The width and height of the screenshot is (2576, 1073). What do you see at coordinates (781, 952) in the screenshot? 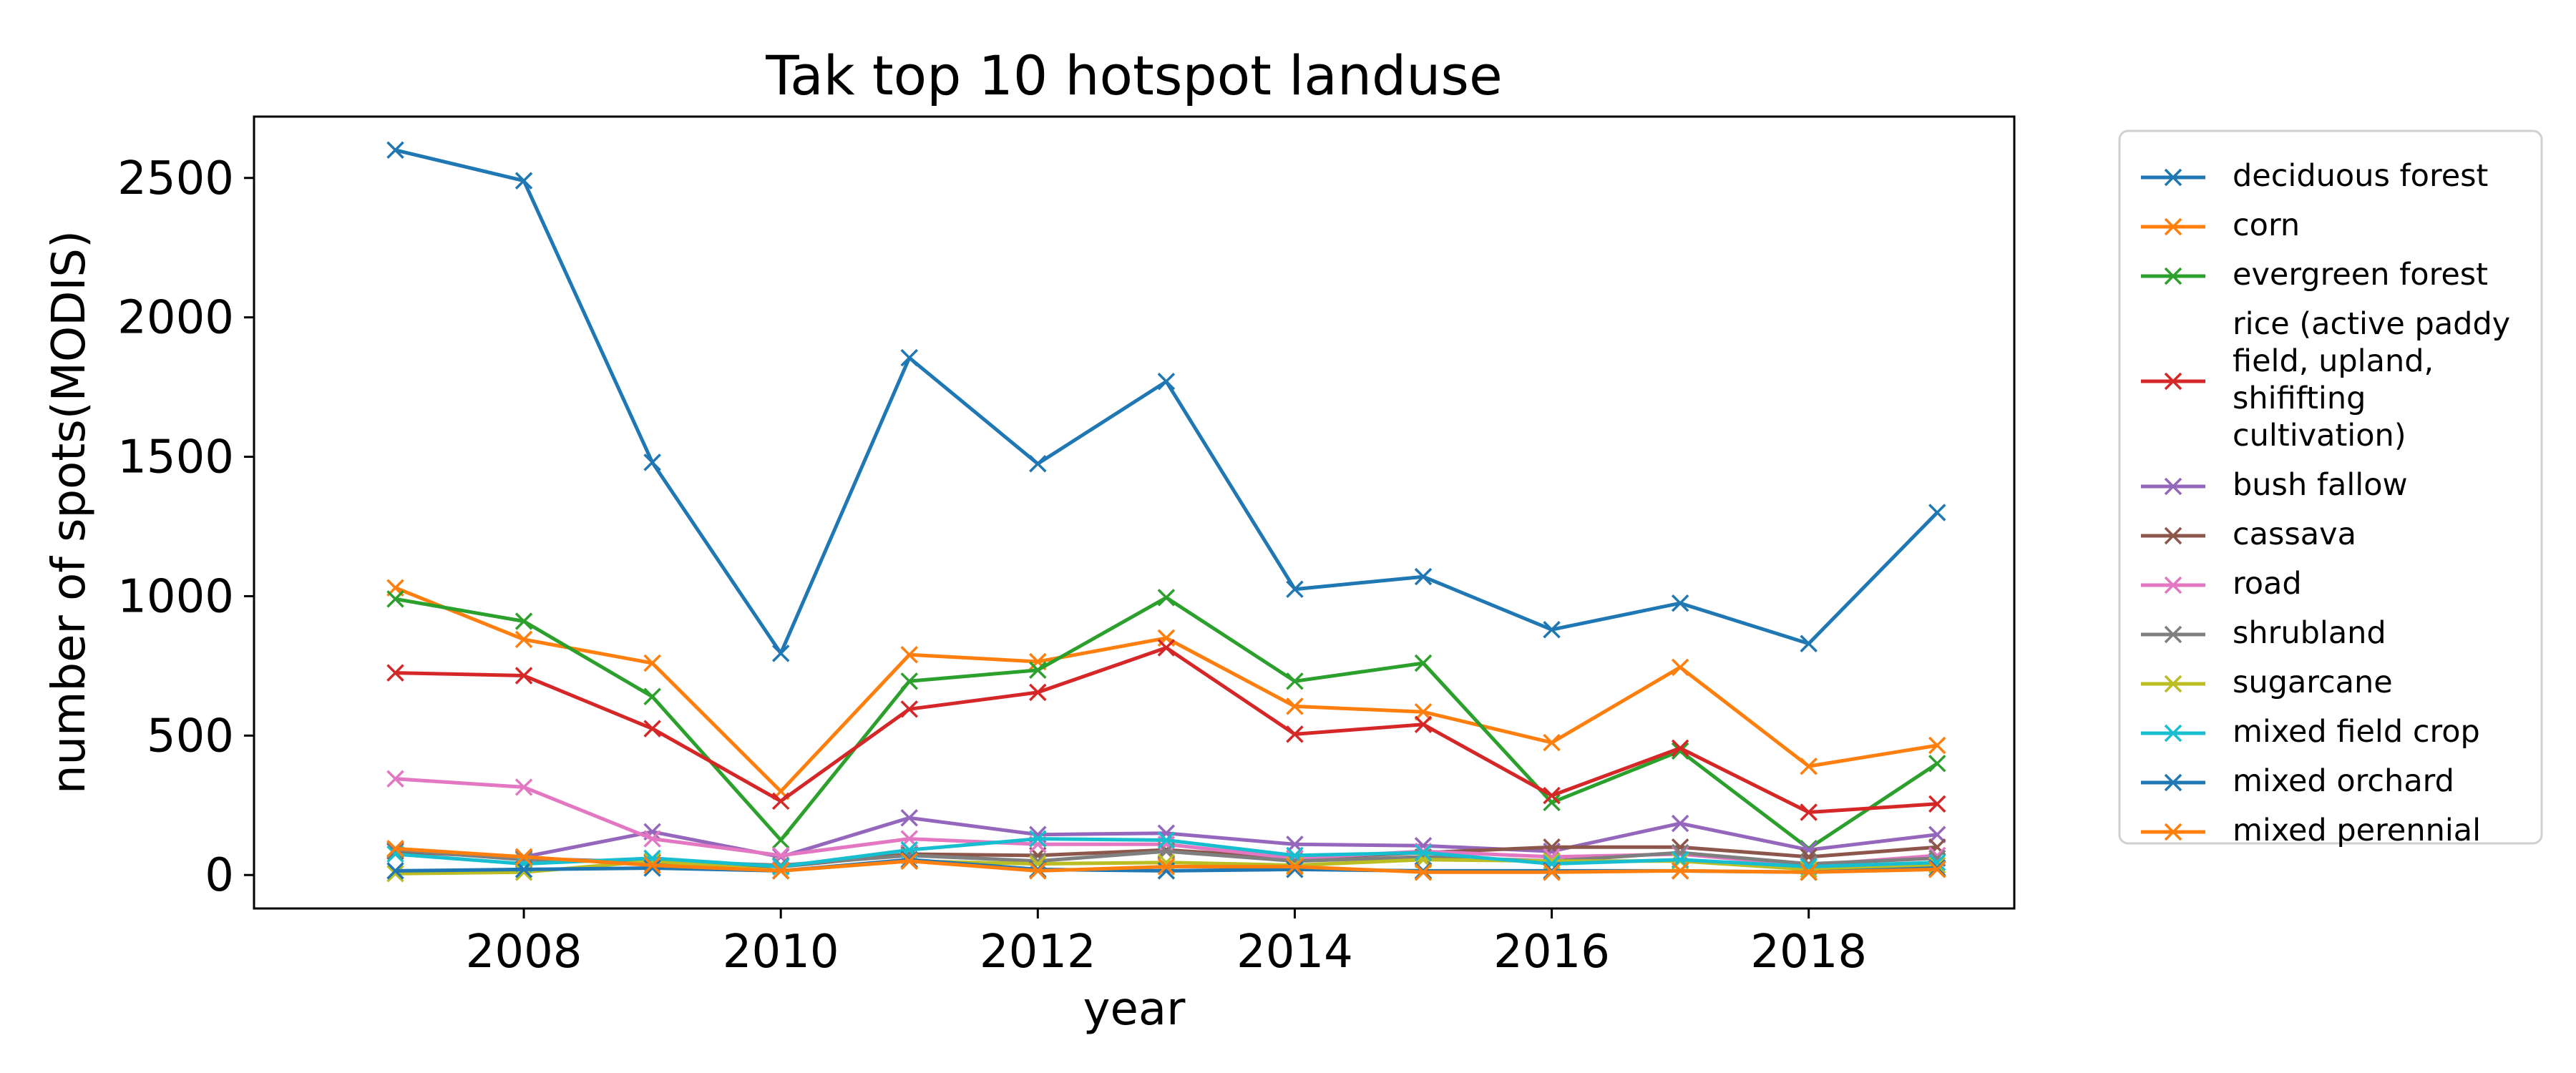
I see `x-tick-label: 2010` at bounding box center [781, 952].